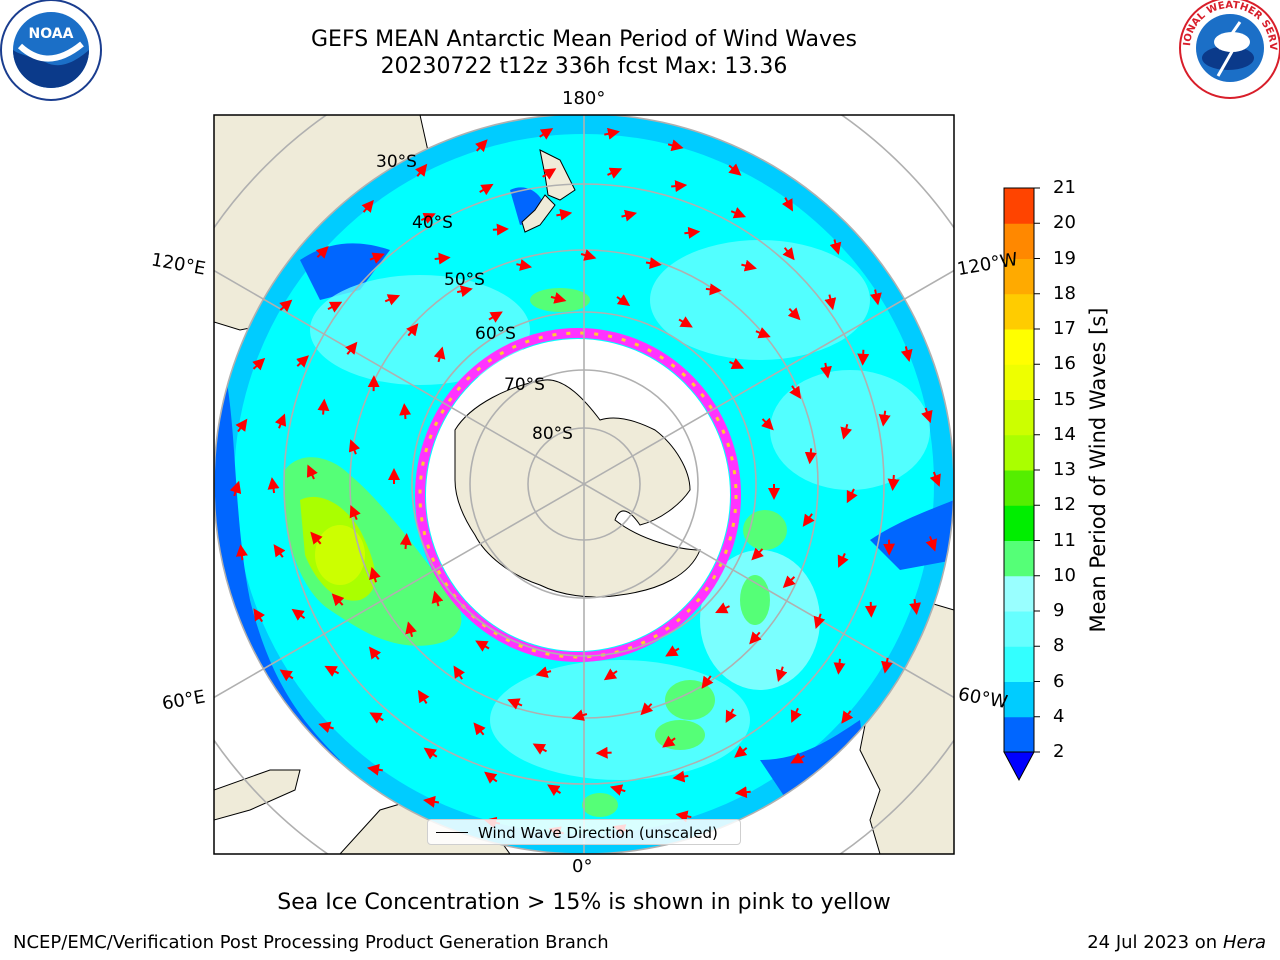 The height and width of the screenshot is (960, 1280). I want to click on colorbar, so click(1021, 484).